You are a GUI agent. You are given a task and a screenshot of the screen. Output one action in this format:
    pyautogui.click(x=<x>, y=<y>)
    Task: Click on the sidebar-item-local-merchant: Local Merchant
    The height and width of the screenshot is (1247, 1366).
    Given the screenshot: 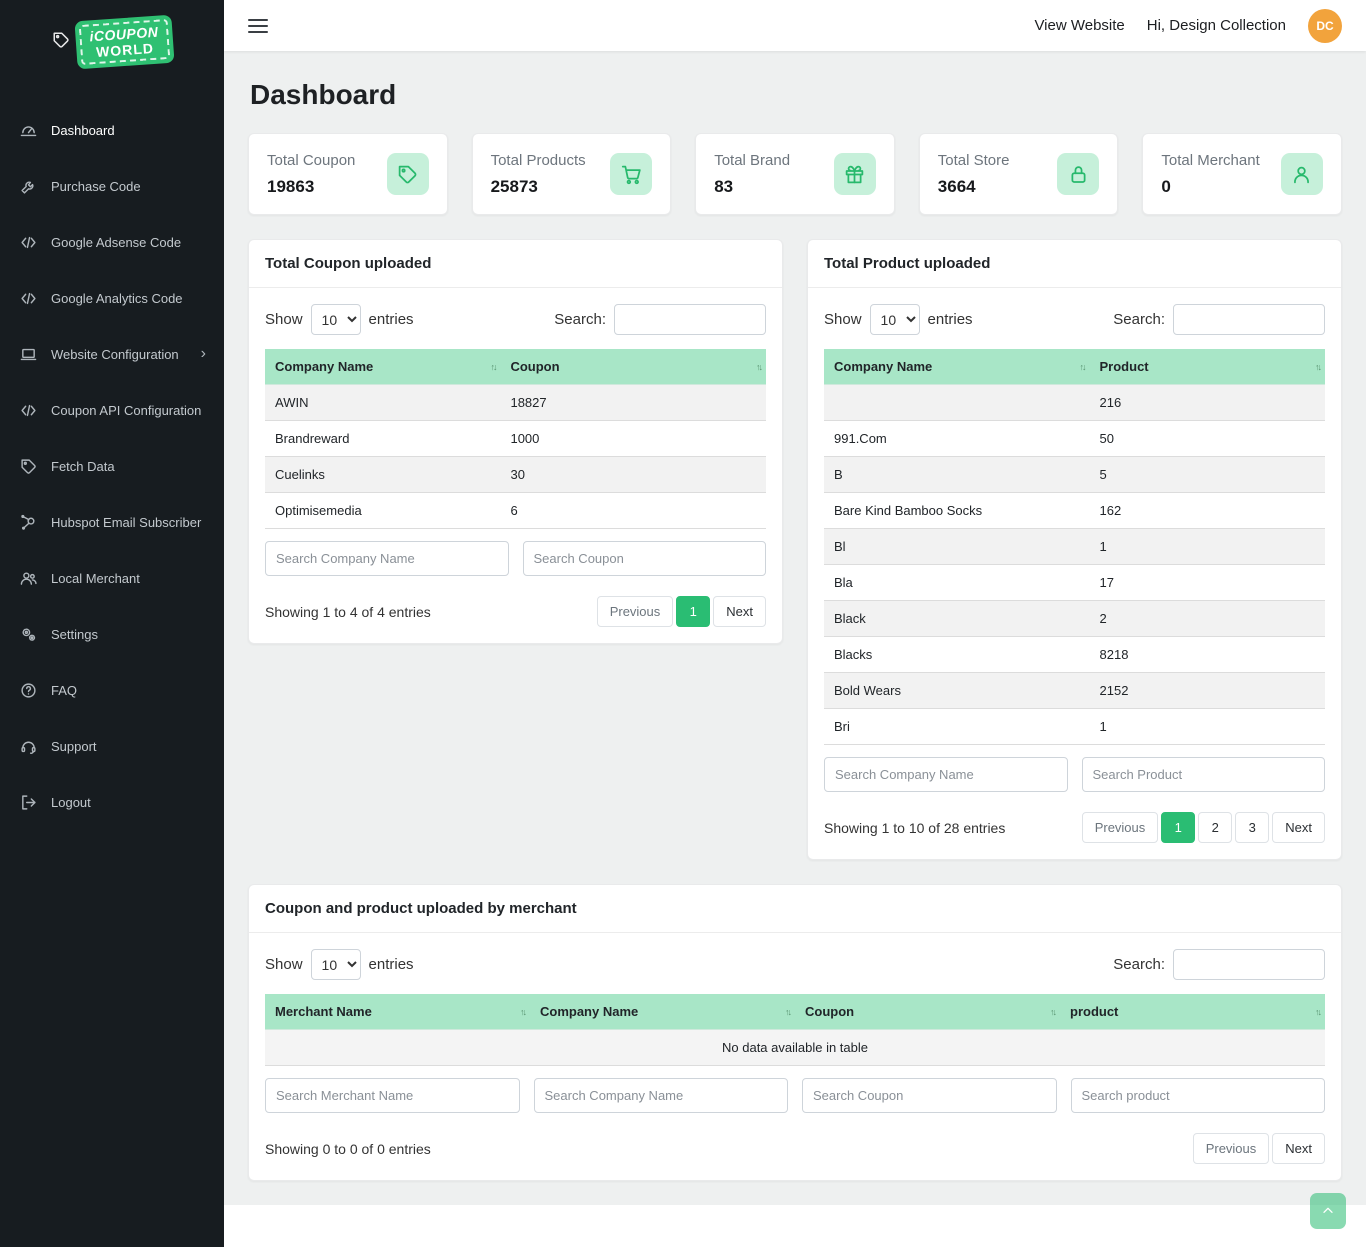 What is the action you would take?
    pyautogui.click(x=112, y=578)
    